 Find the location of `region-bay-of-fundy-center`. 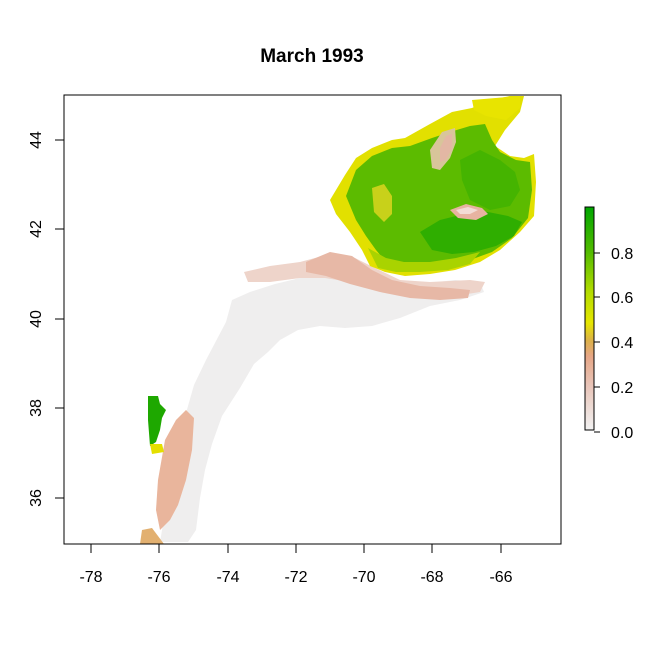

region-bay-of-fundy-center is located at coordinates (467, 210).